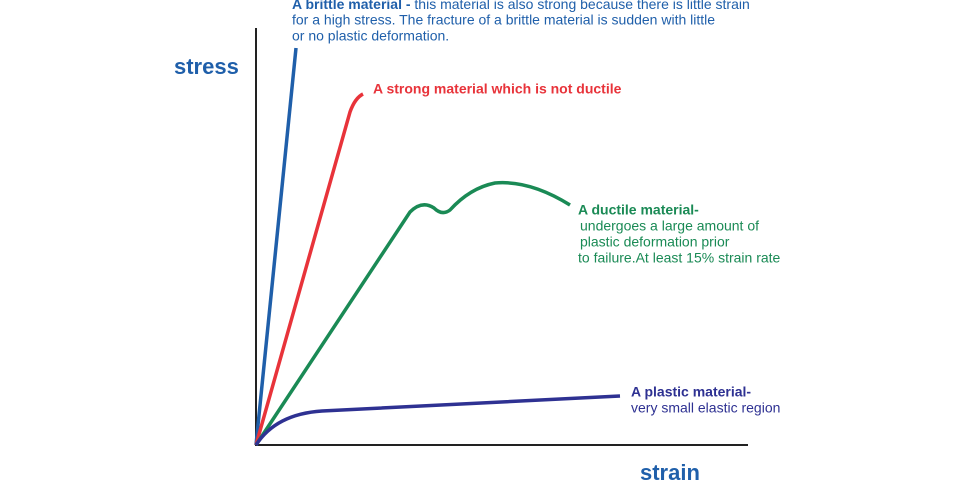  Describe the element at coordinates (705, 408) in the screenshot. I see `plastic-text: very small elastic region` at that location.